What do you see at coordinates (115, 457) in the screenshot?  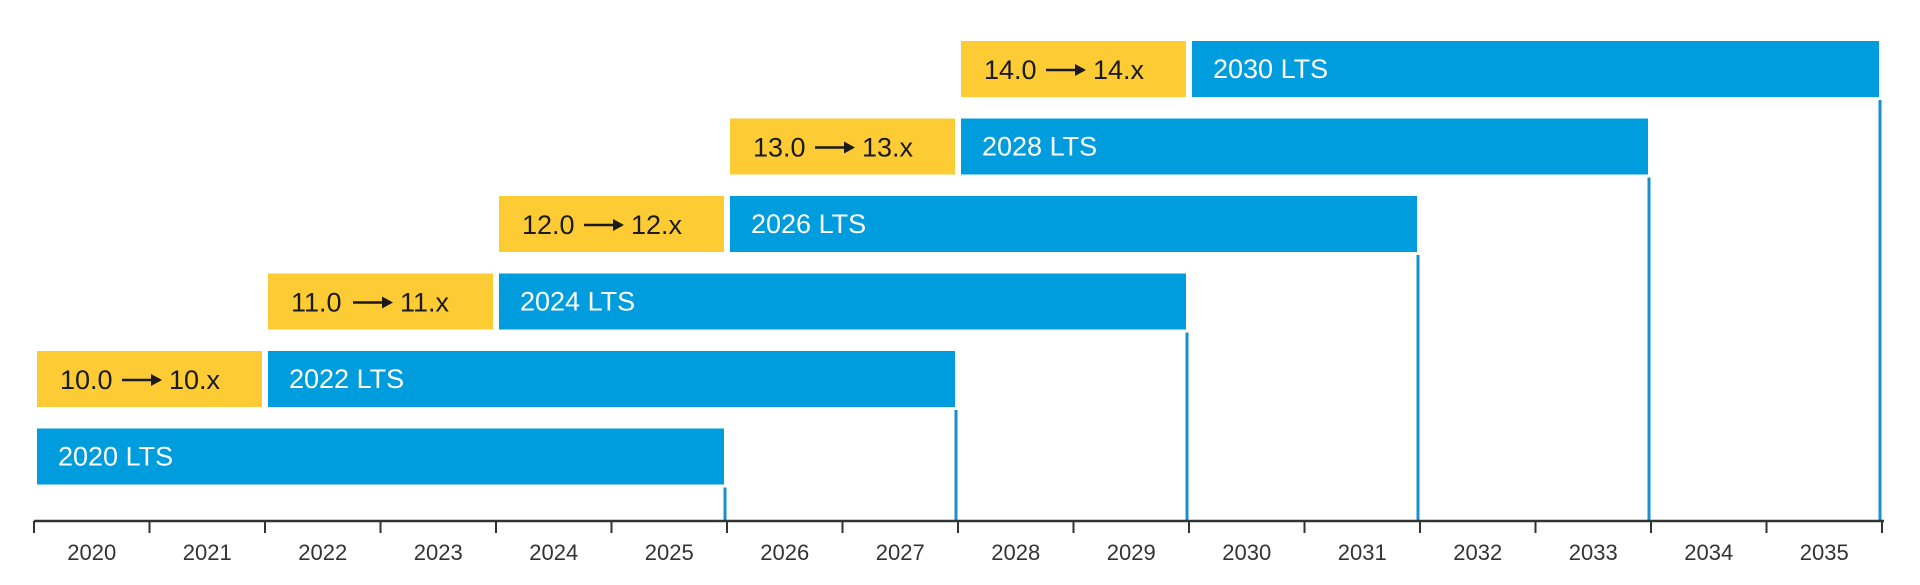 I see `lts-label: 2020 LTS` at bounding box center [115, 457].